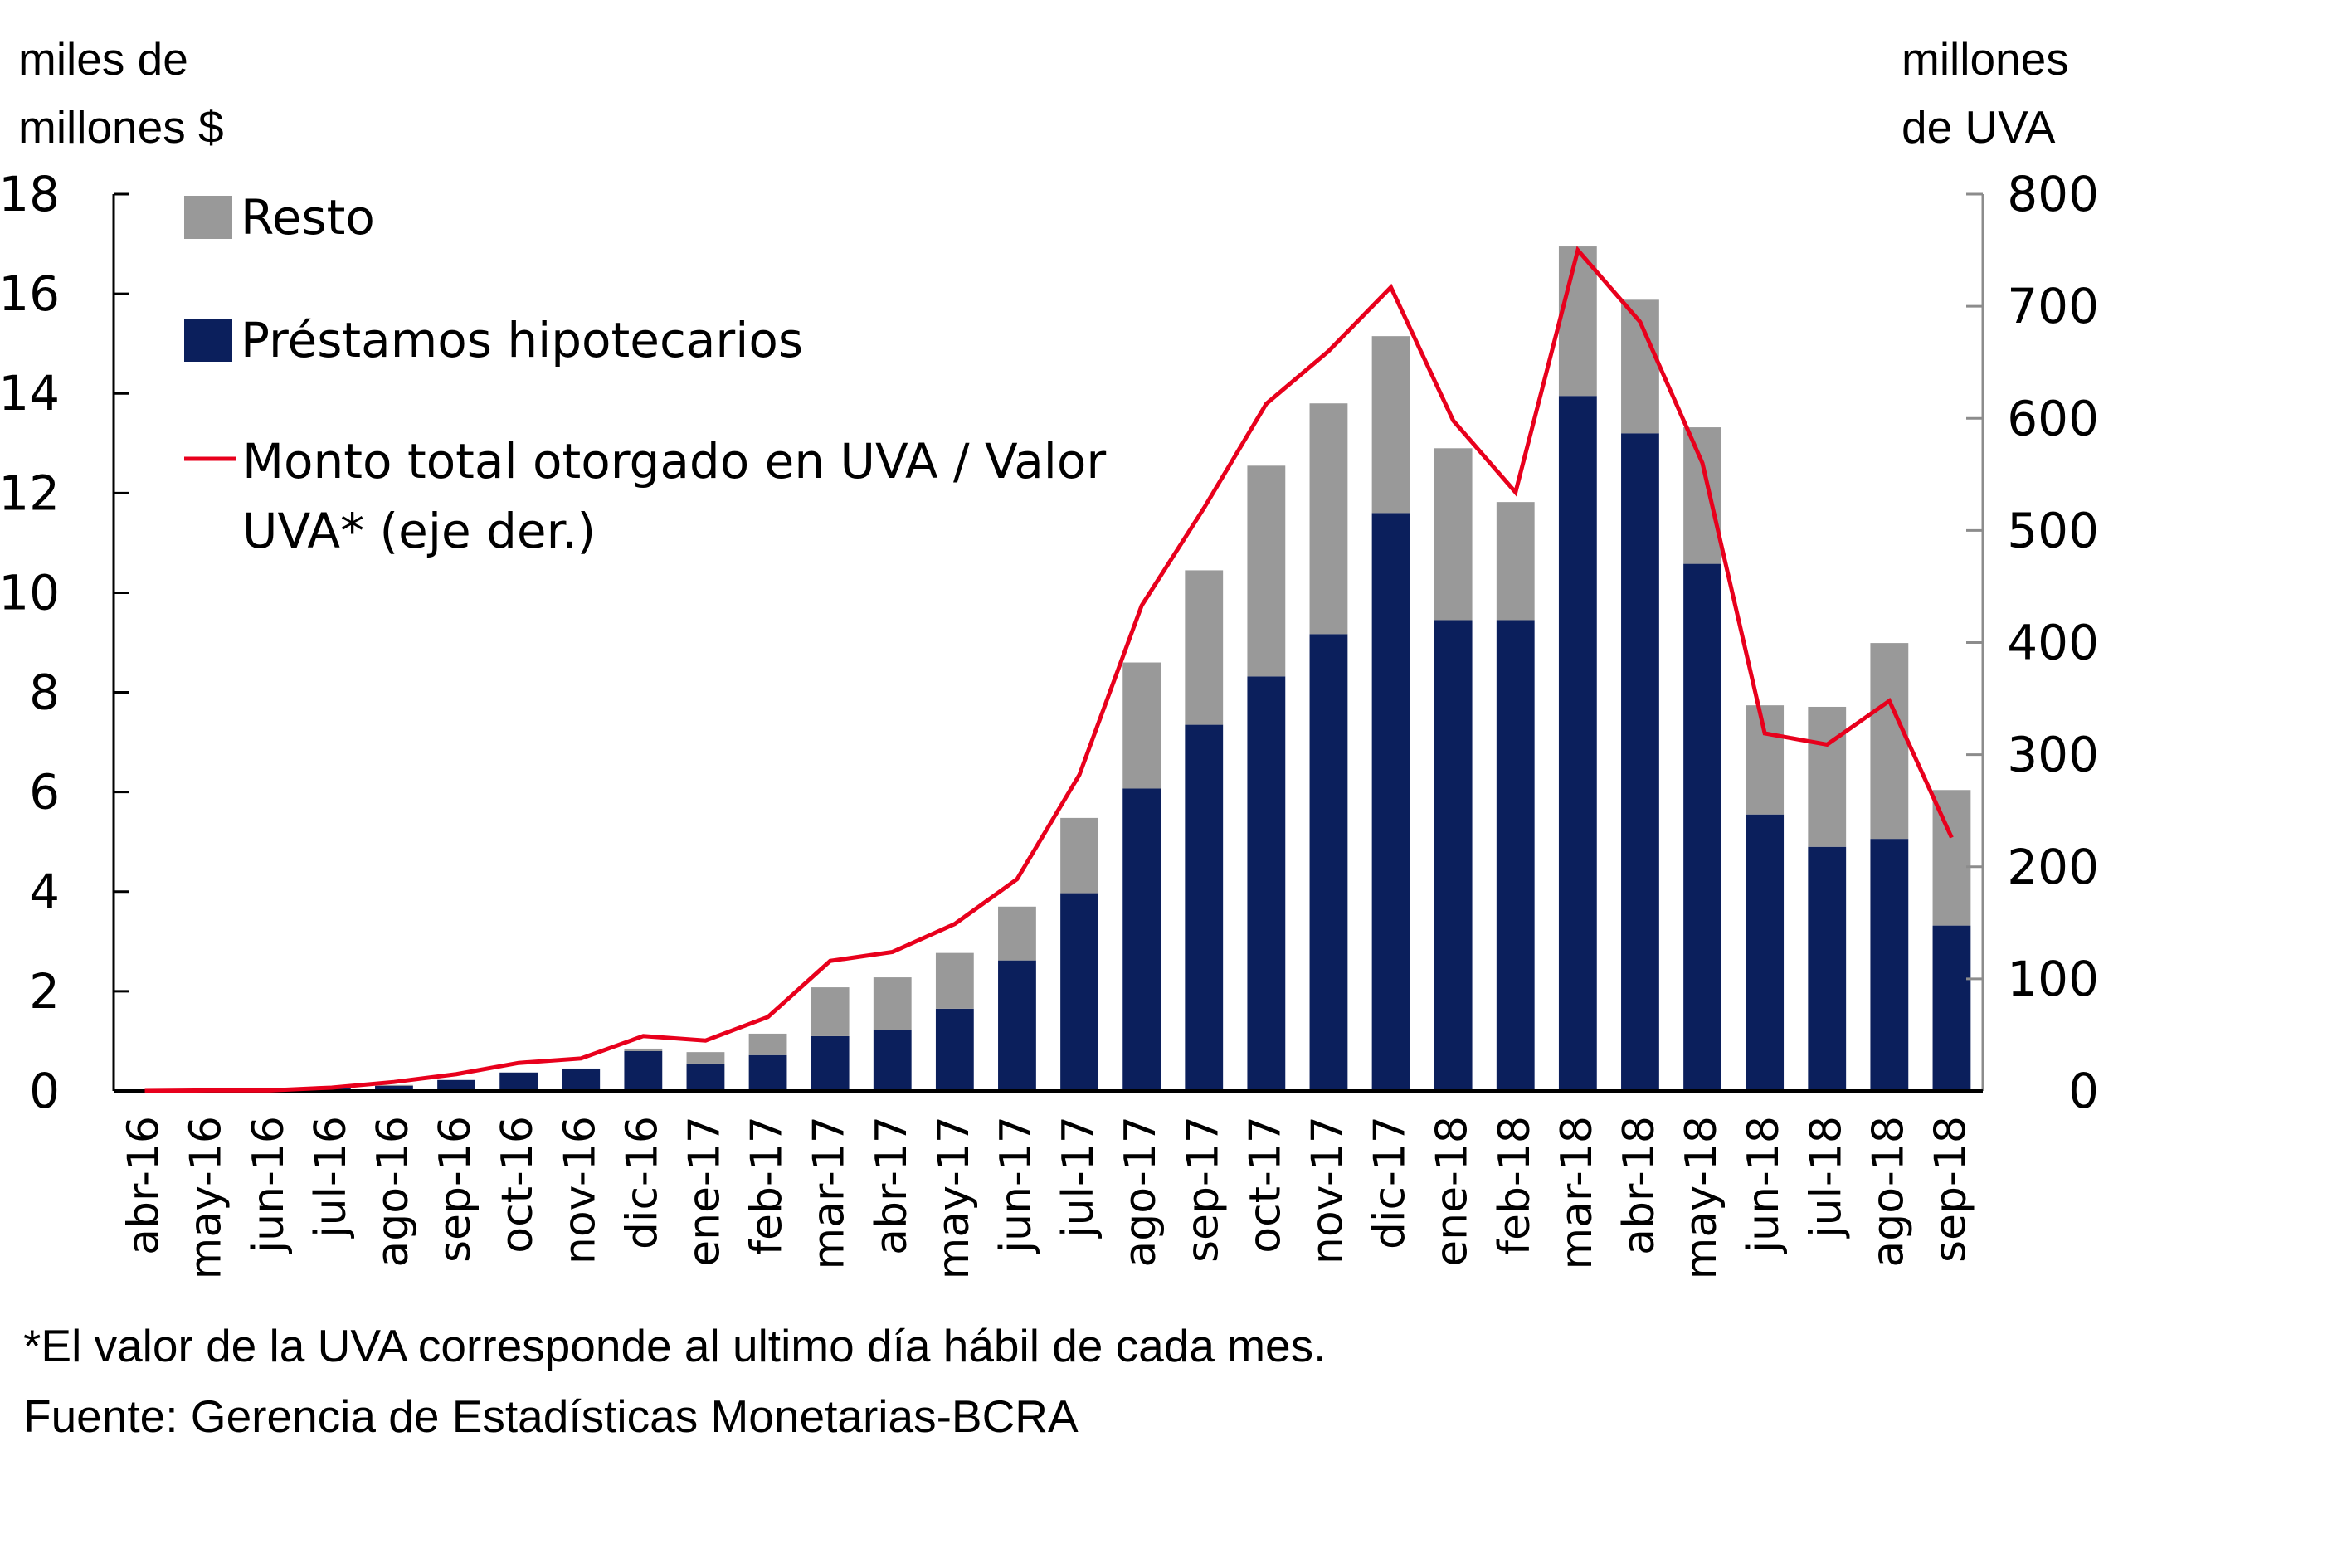 This screenshot has height=1568, width=2352. Describe the element at coordinates (767, 1185) in the screenshot. I see `x-axis-tick-label: feb-17` at that location.